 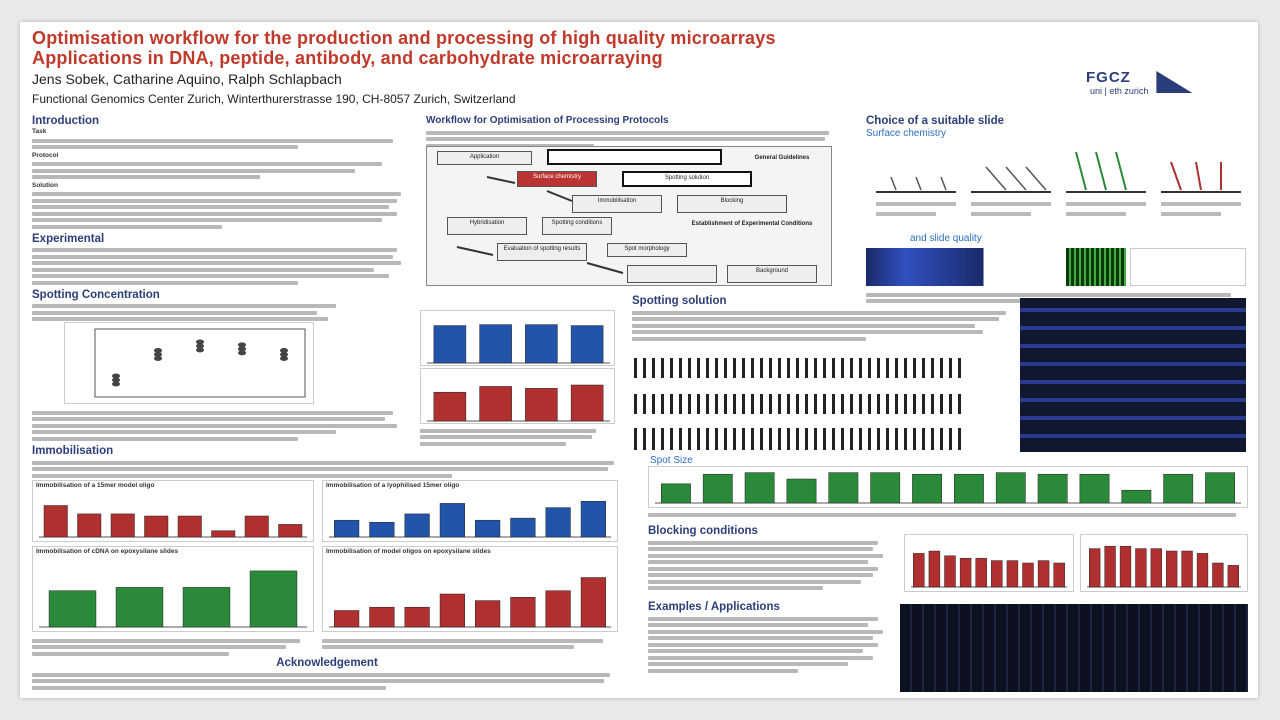 What do you see at coordinates (935, 121) in the screenshot?
I see `section-choice-slide: Choice of a suitable slide` at bounding box center [935, 121].